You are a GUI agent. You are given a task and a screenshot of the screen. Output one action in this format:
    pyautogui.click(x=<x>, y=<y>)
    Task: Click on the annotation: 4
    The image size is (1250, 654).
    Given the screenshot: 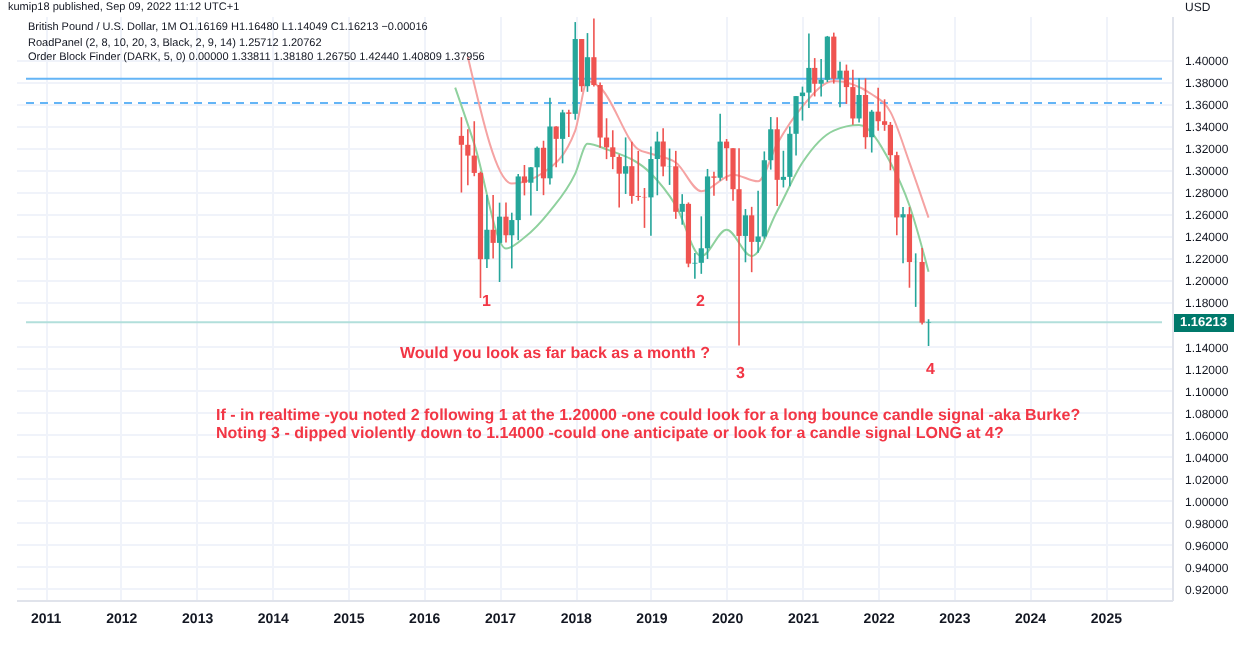 What is the action you would take?
    pyautogui.click(x=930, y=369)
    